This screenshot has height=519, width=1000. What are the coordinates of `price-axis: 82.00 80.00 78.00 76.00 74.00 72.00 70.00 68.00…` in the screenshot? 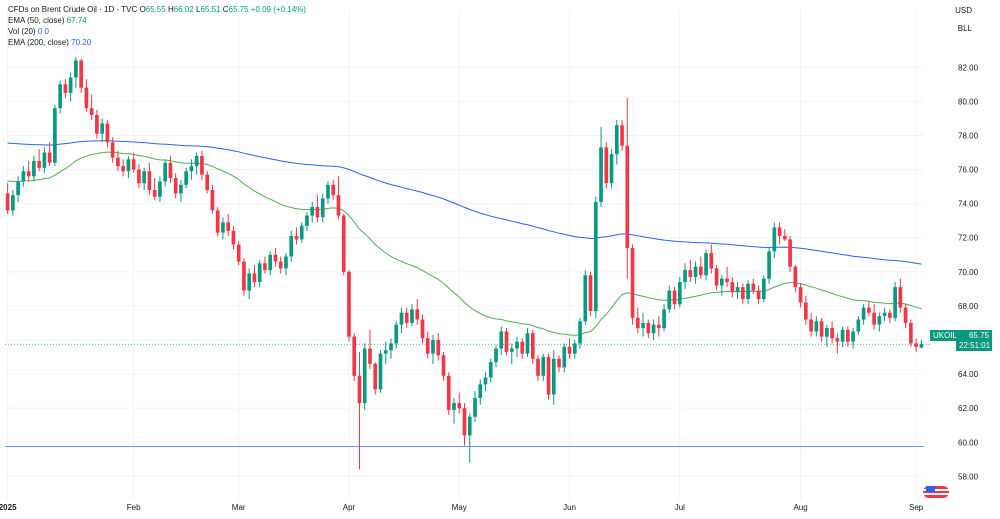 It's located at (968, 272).